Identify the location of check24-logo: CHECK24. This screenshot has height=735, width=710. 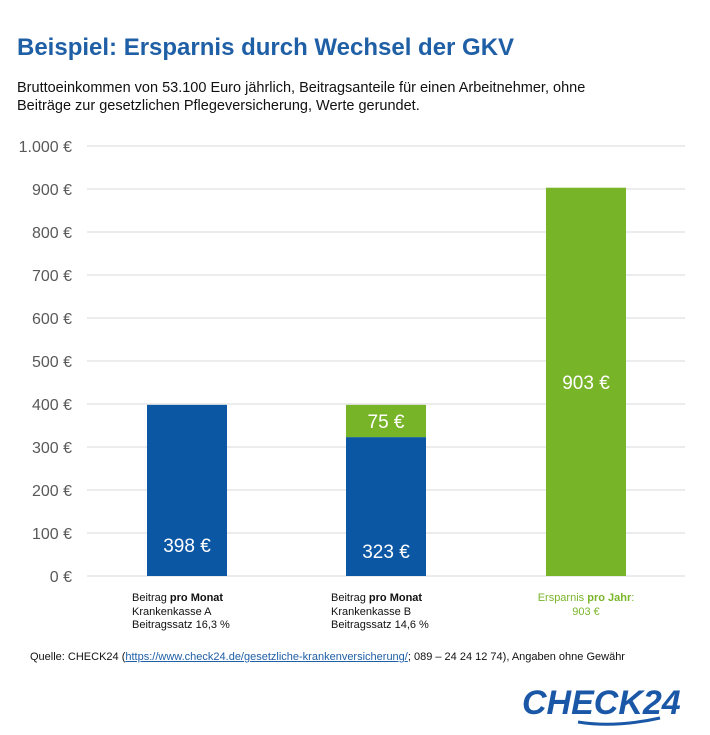
(601, 705).